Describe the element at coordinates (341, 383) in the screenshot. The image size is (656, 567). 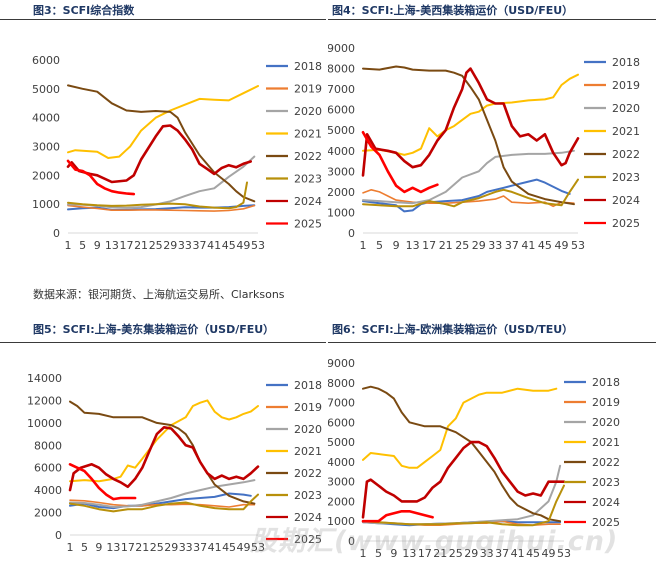
I see `y-tick-label: 8000` at that location.